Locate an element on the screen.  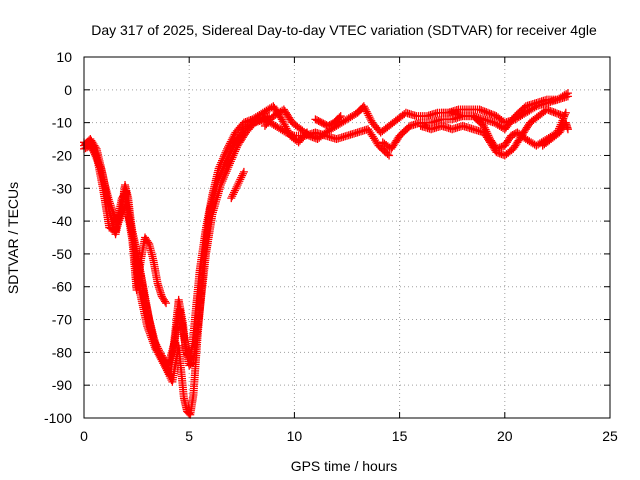
x-tick-label: 0 is located at coordinates (84, 436).